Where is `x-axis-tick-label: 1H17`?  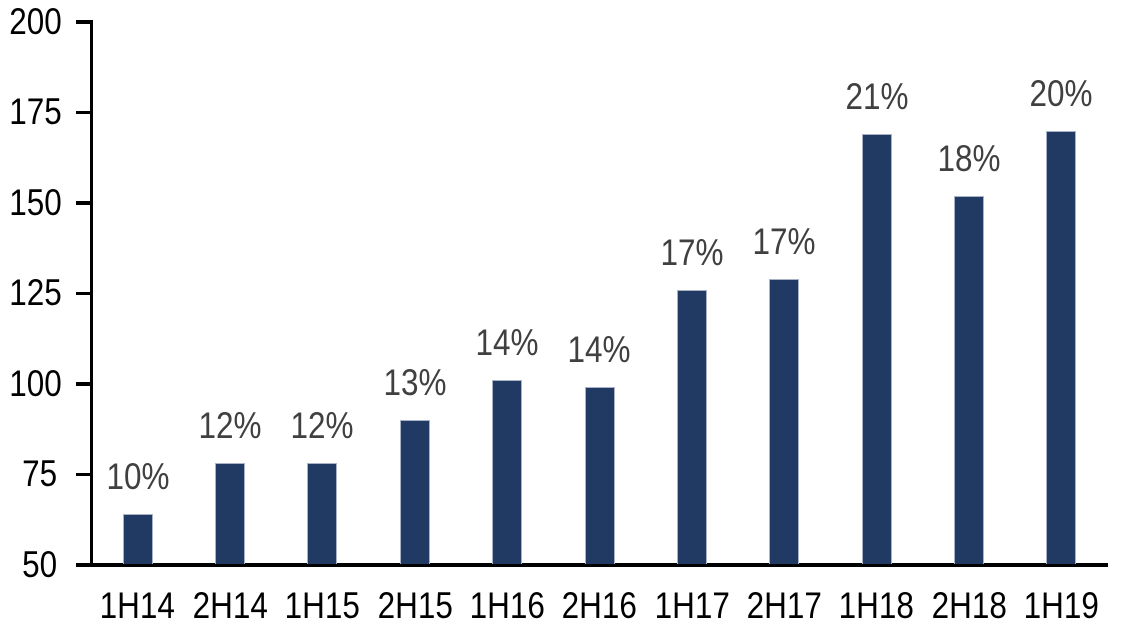 x-axis-tick-label: 1H17 is located at coordinates (692, 605).